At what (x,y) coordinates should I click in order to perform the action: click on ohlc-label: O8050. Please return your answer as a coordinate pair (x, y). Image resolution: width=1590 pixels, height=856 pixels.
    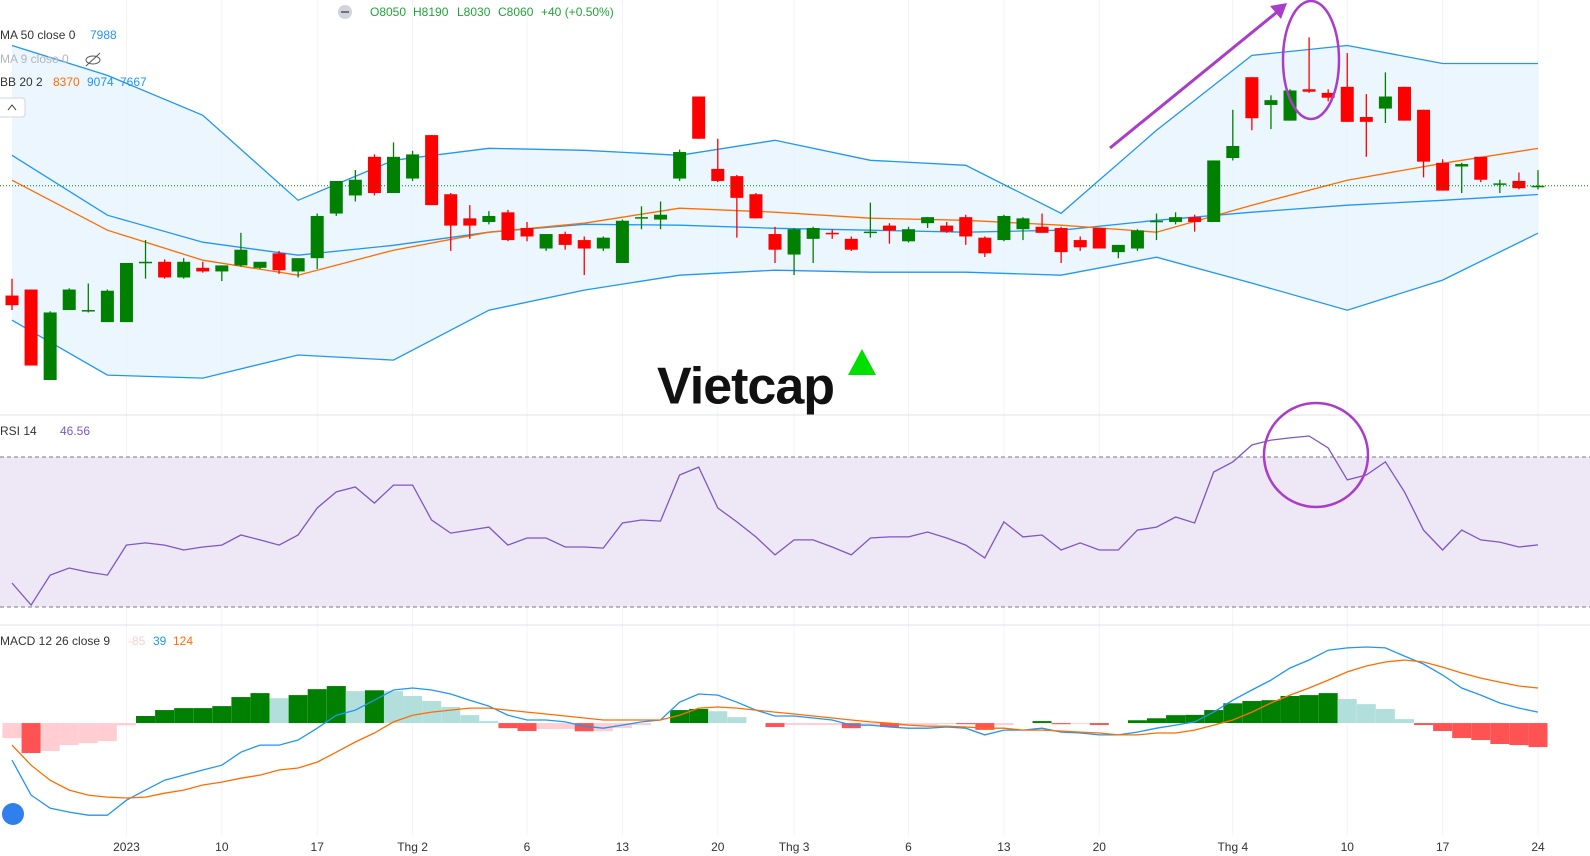
    Looking at the image, I should click on (388, 12).